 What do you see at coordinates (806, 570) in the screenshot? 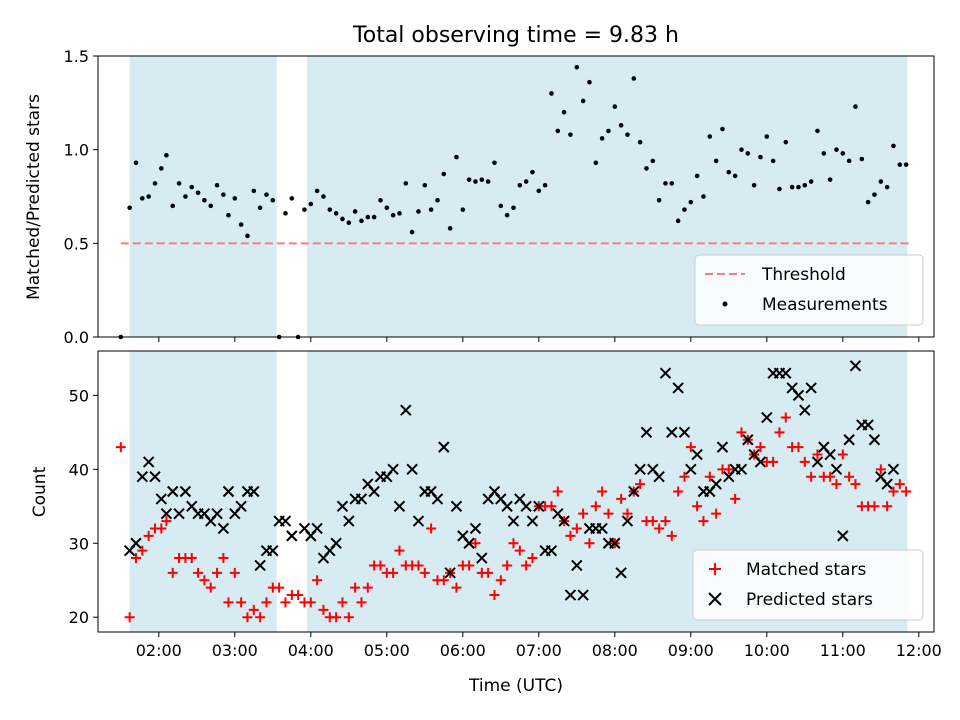
I see `legend-matched-label: Matched stars` at bounding box center [806, 570].